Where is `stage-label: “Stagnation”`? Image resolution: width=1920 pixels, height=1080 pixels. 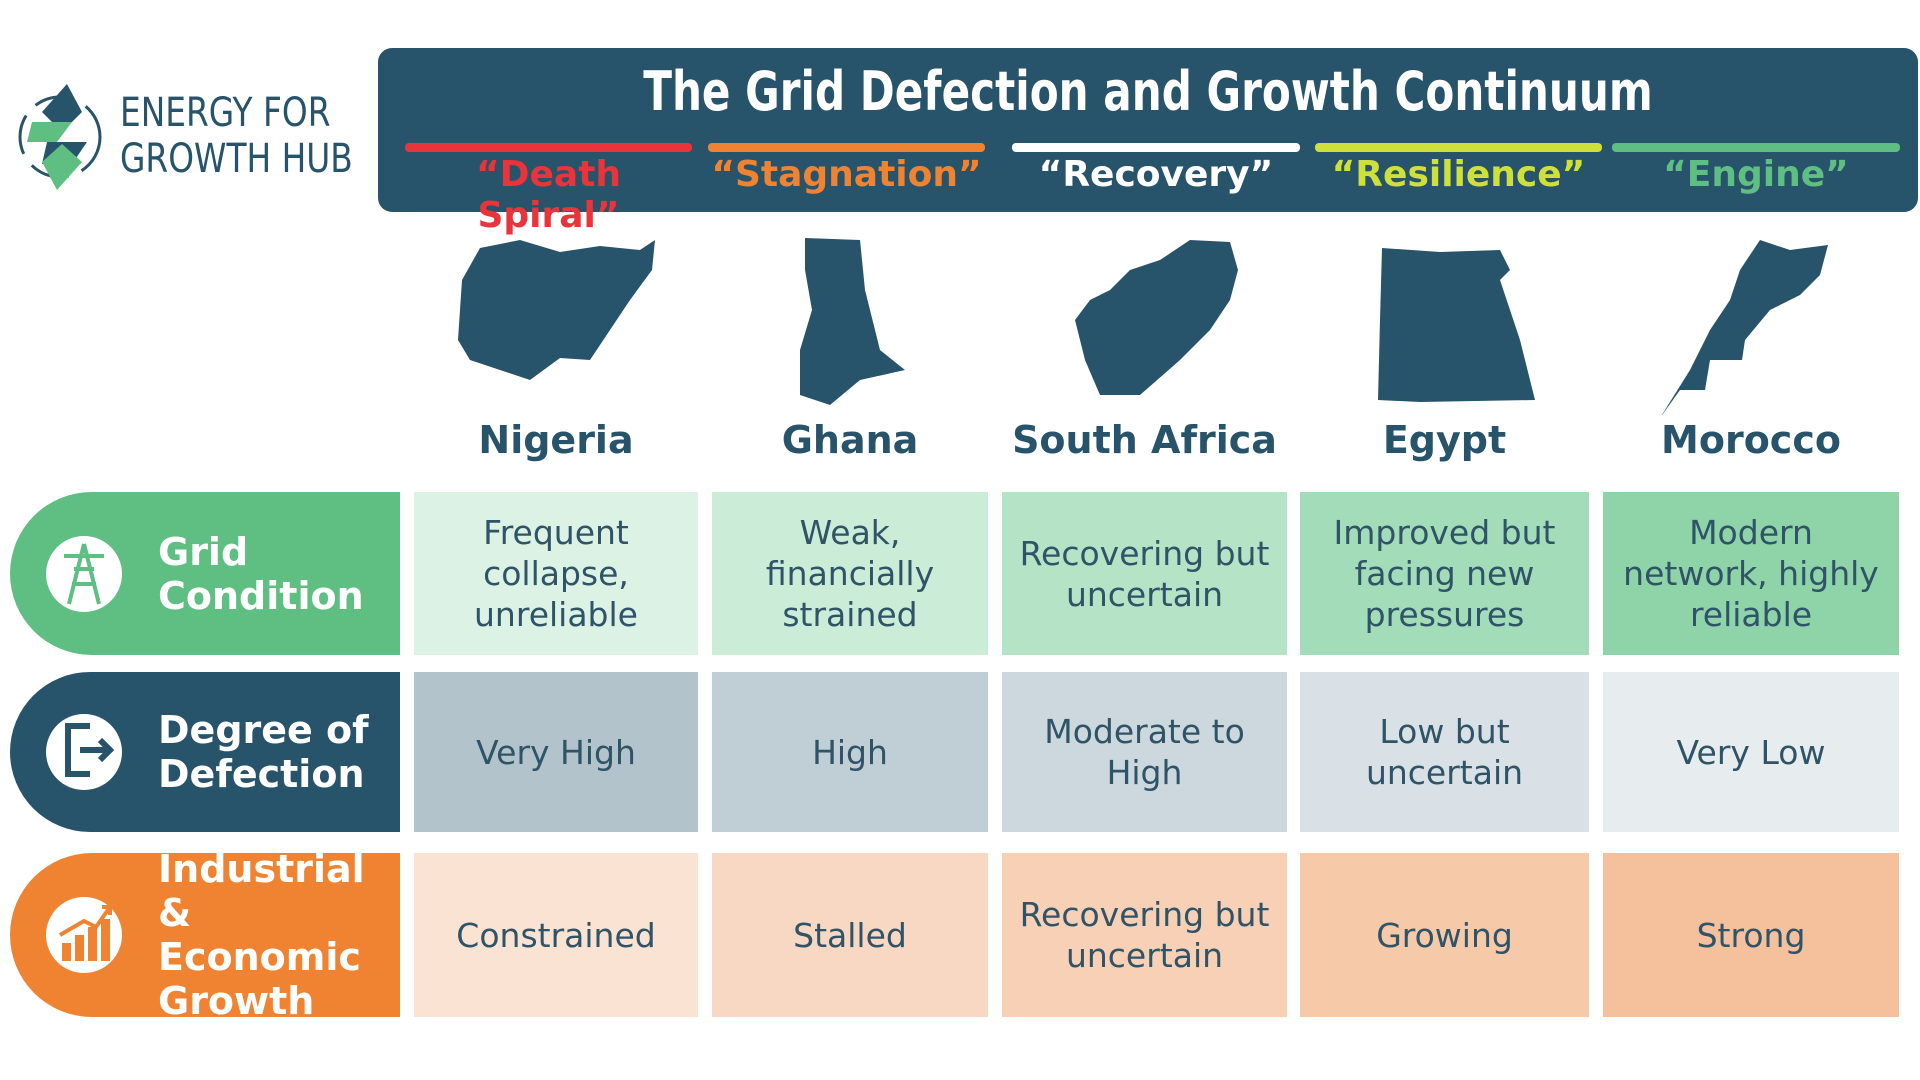
stage-label: “Stagnation” is located at coordinates (846, 174).